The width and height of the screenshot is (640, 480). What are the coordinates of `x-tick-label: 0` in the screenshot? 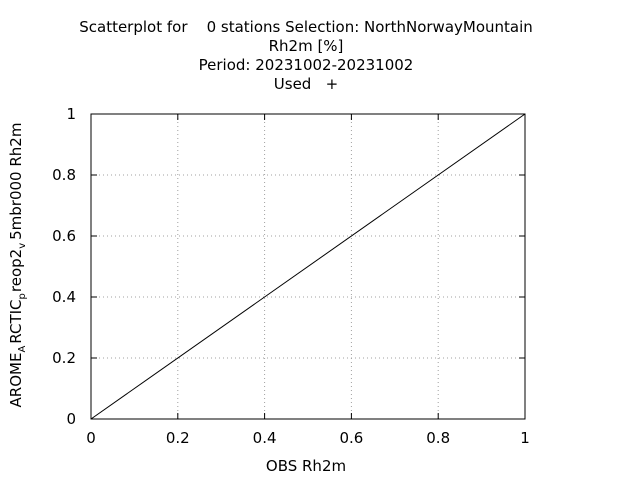 It's located at (91, 438).